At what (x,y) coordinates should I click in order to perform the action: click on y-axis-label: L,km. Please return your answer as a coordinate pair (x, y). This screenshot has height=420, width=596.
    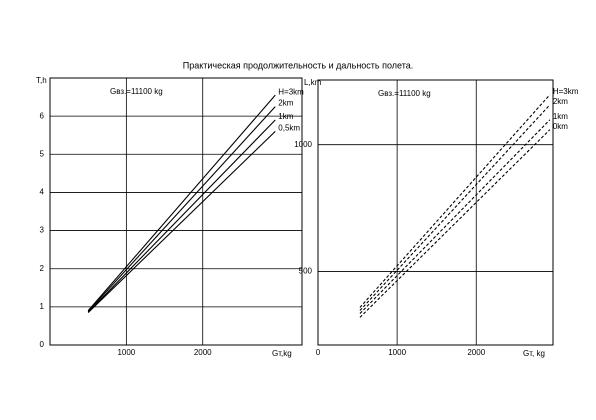
    Looking at the image, I should click on (313, 82).